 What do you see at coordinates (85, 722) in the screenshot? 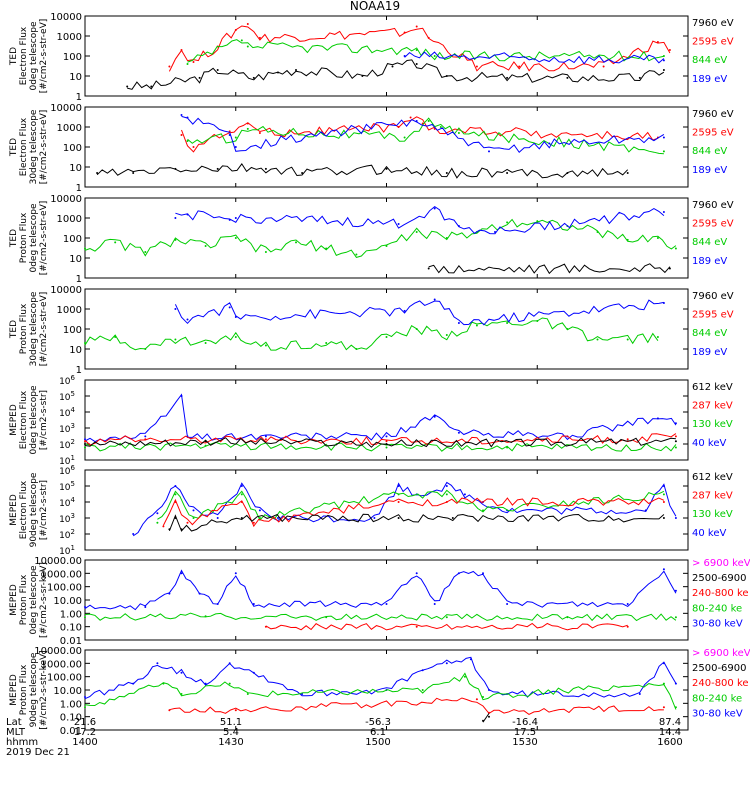
I see `footer-lat-0: 21.6` at bounding box center [85, 722].